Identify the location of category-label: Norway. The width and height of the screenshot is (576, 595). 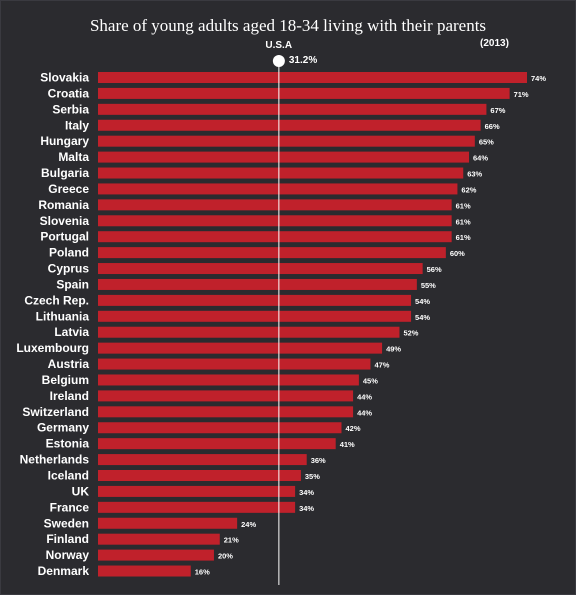
(68, 555).